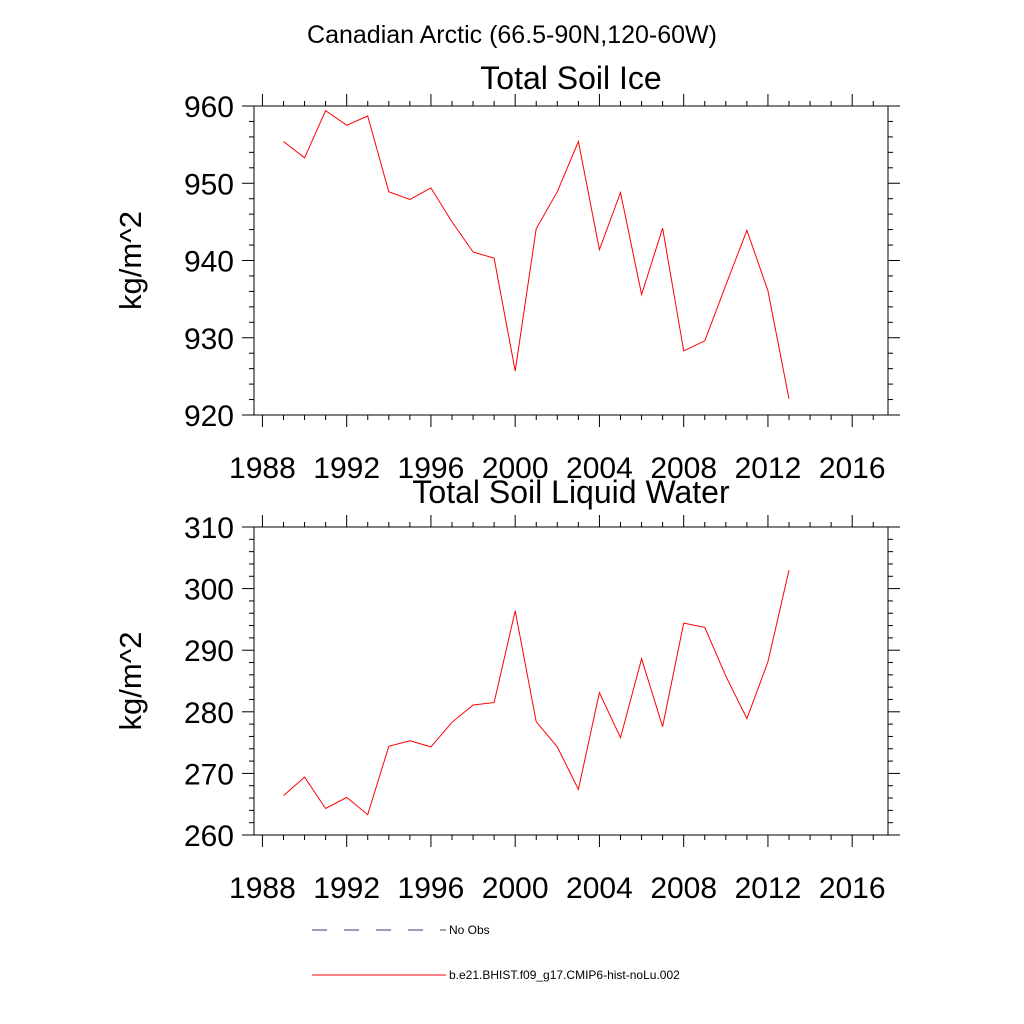 Image resolution: width=1024 pixels, height=1024 pixels. Describe the element at coordinates (209, 528) in the screenshot. I see `y-tick-label: 310` at that location.